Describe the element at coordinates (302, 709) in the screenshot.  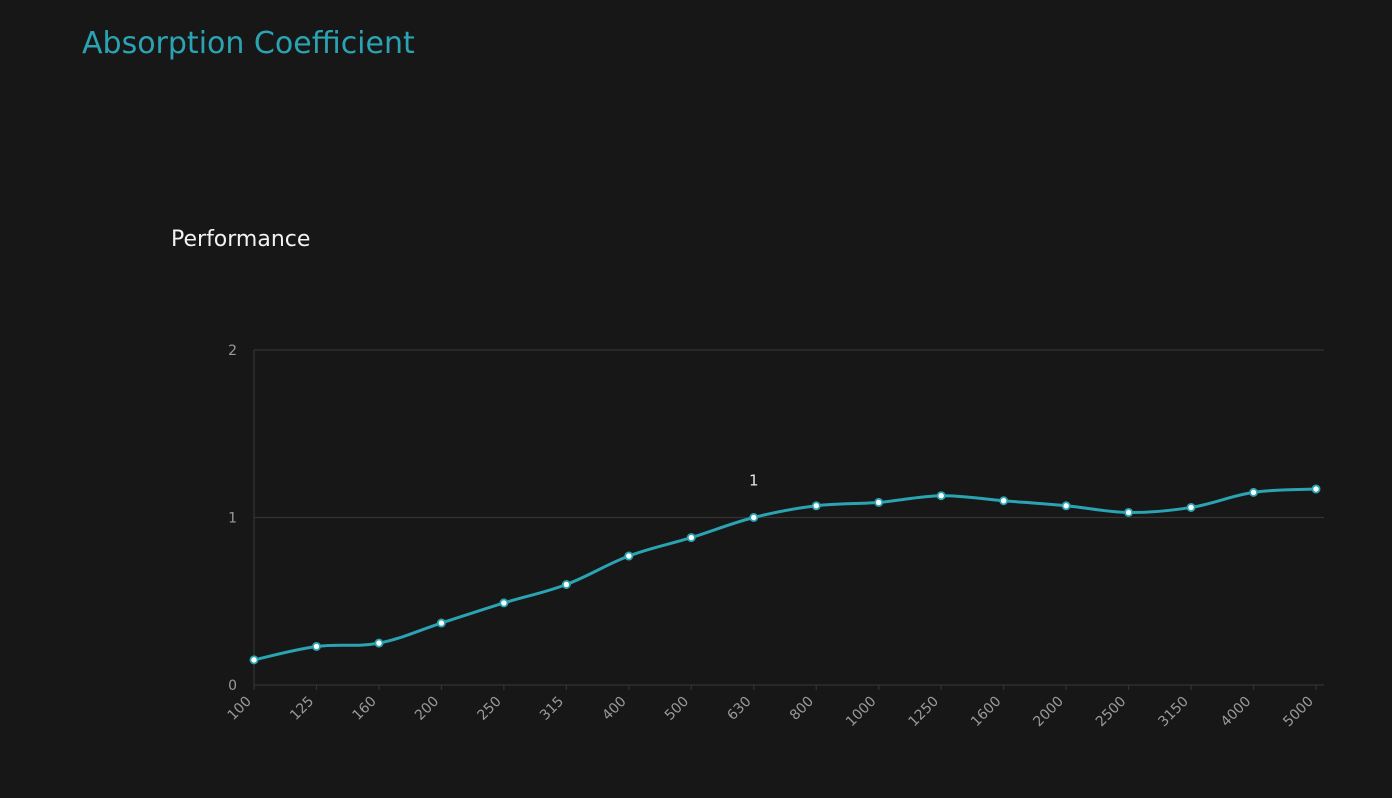
I see `x-tick-label-125: 125` at that location.